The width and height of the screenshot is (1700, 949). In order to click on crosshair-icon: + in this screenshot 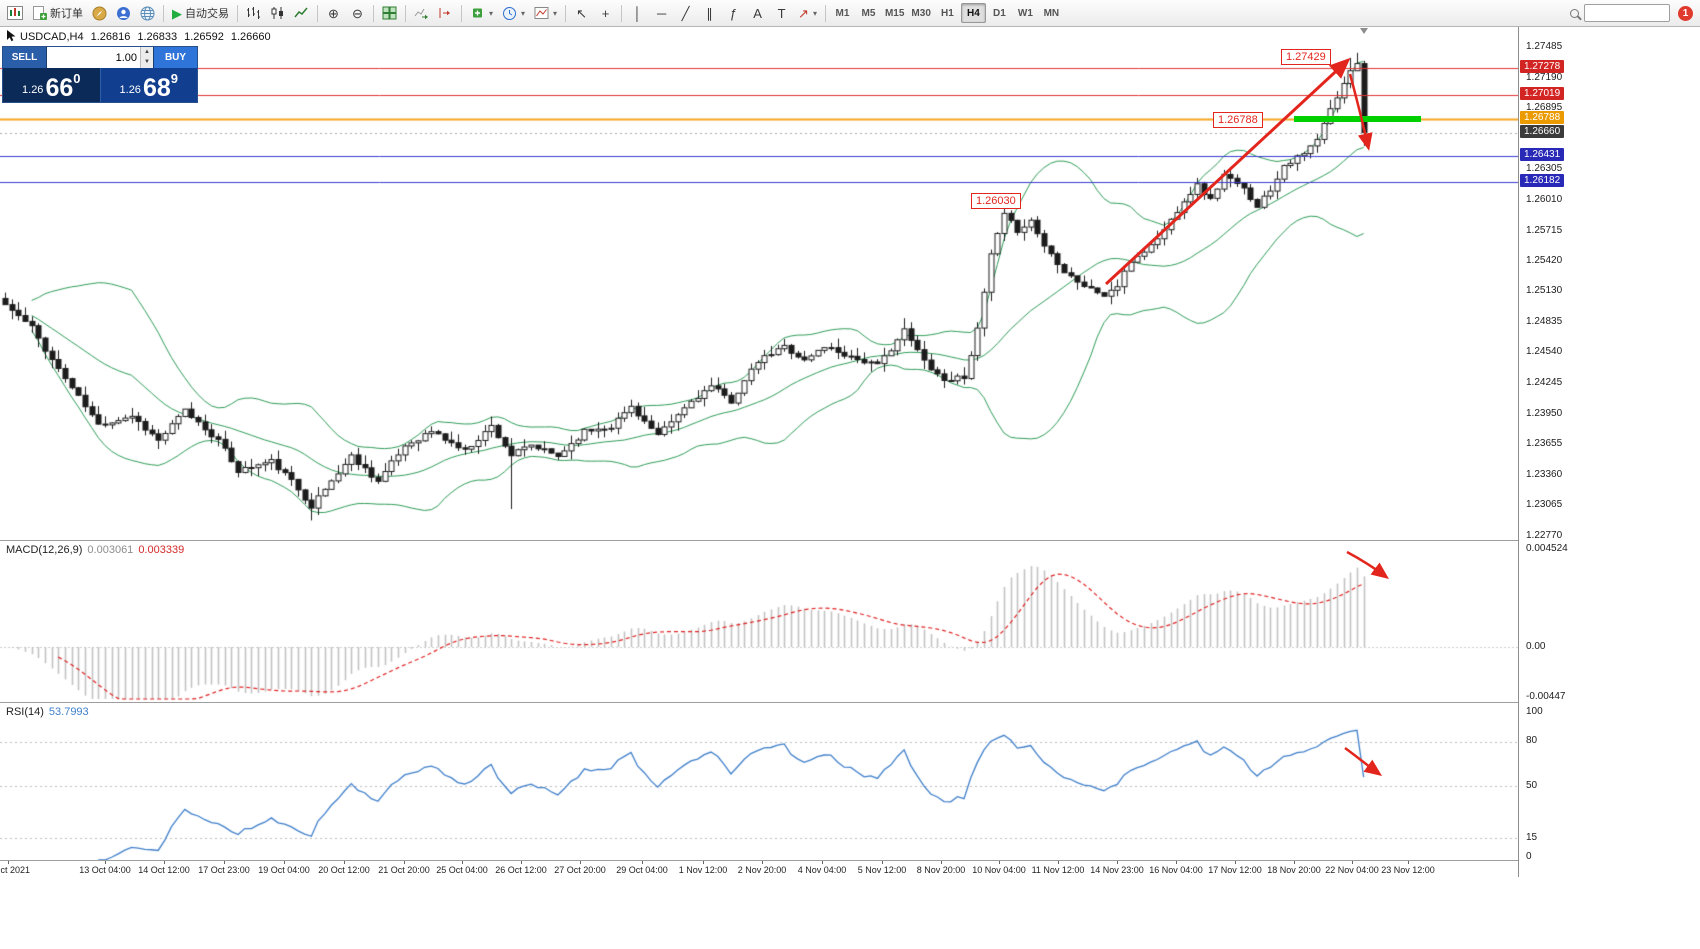, I will do `click(605, 13)`.